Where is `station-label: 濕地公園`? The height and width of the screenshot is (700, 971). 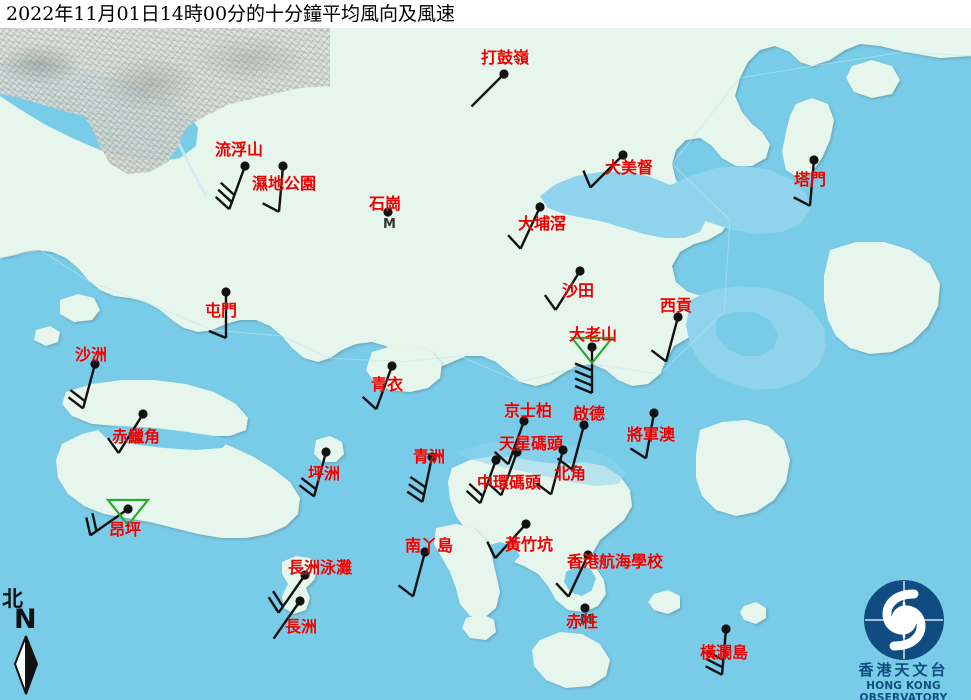 station-label: 濕地公園 is located at coordinates (284, 183).